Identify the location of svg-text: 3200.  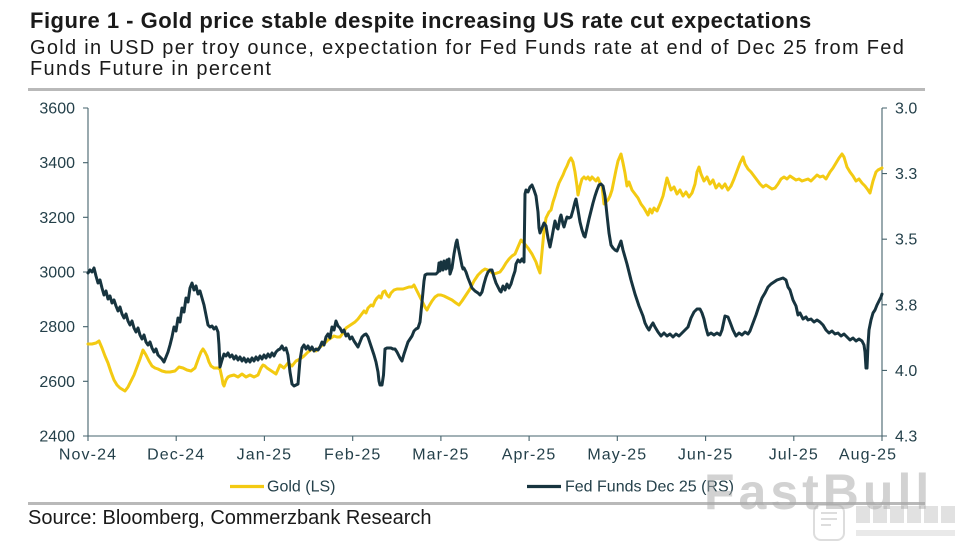
(57, 218).